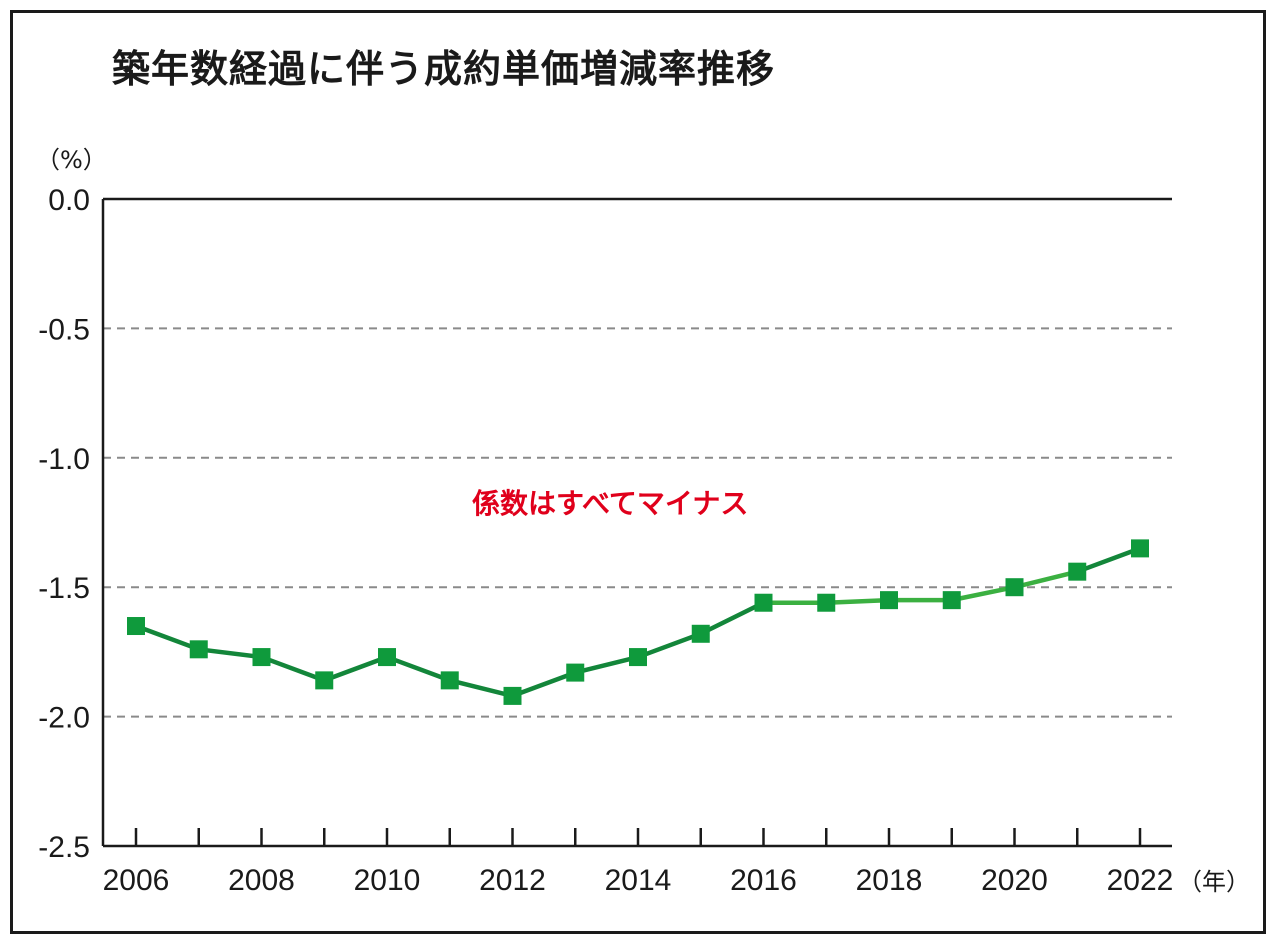 This screenshot has height=948, width=1280. Describe the element at coordinates (64, 588) in the screenshot. I see `y-tick-label: -1.5` at that location.